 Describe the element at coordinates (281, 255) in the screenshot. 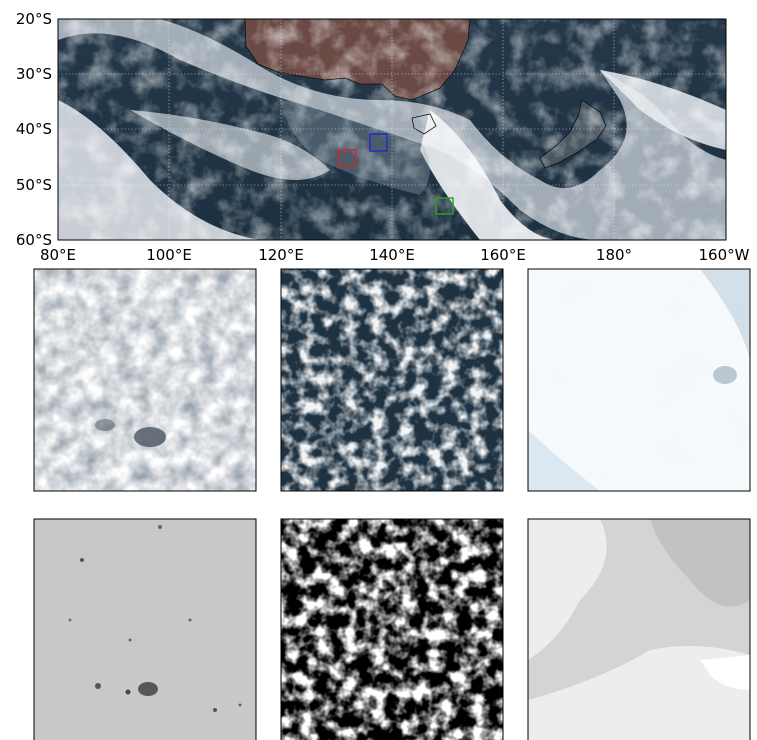

I see `lon-tick-120e: 120°E` at that location.